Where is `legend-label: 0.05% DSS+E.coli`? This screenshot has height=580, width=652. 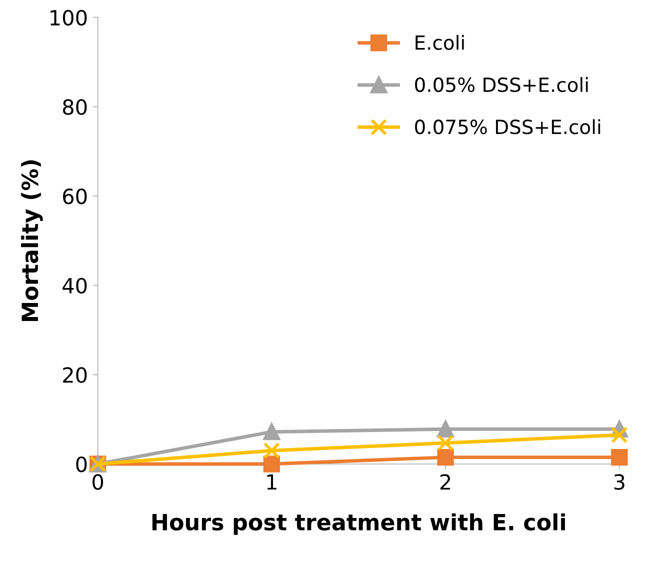
legend-label: 0.05% DSS+E.coli is located at coordinates (501, 84).